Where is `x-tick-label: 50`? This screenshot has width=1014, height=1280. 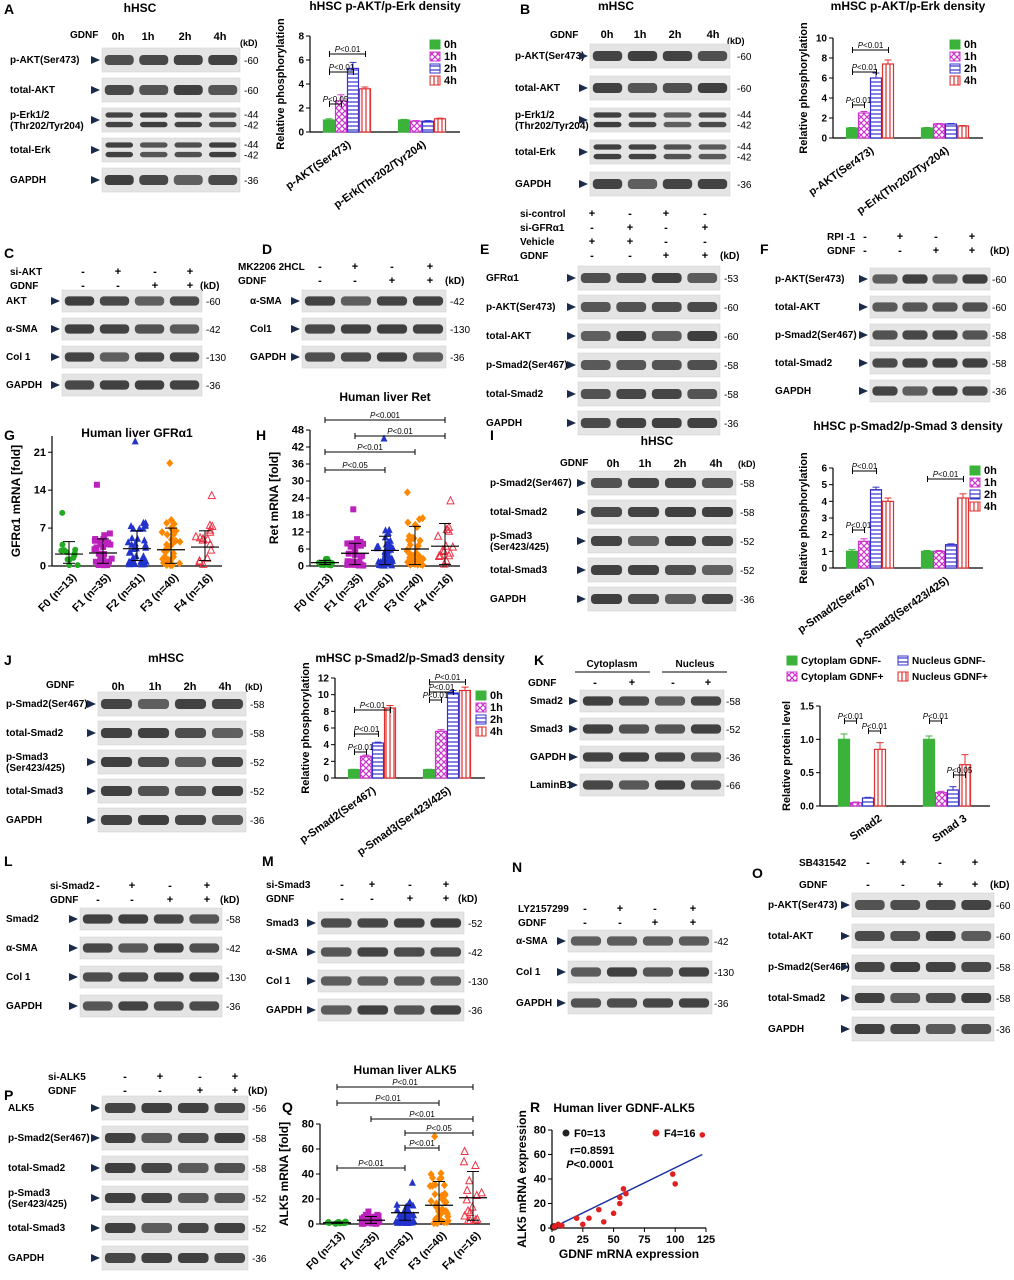
x-tick-label: 50 is located at coordinates (613, 1240).